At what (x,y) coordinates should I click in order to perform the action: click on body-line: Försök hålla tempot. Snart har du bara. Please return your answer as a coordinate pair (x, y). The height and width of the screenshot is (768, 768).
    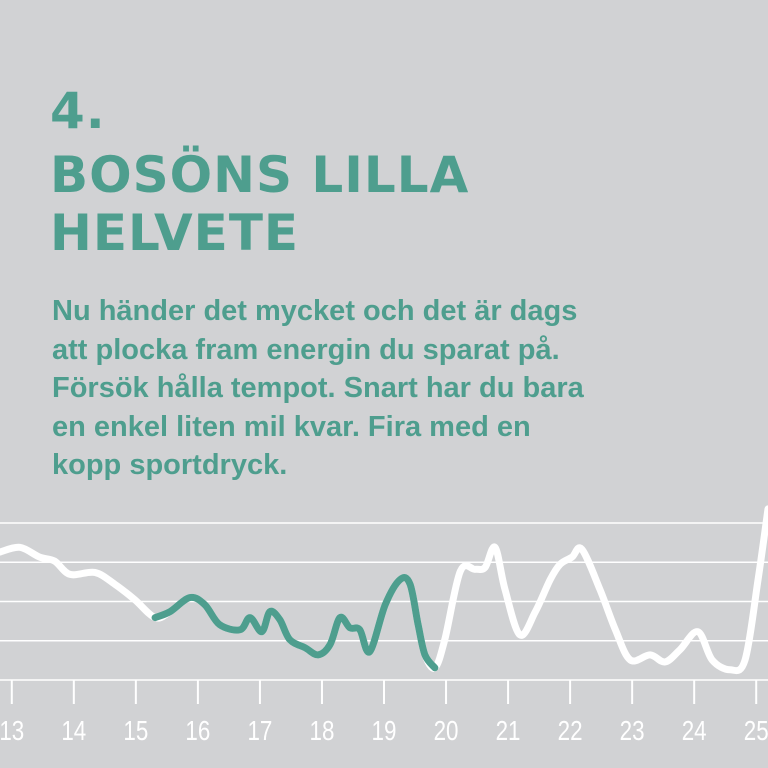
    Looking at the image, I should click on (318, 388).